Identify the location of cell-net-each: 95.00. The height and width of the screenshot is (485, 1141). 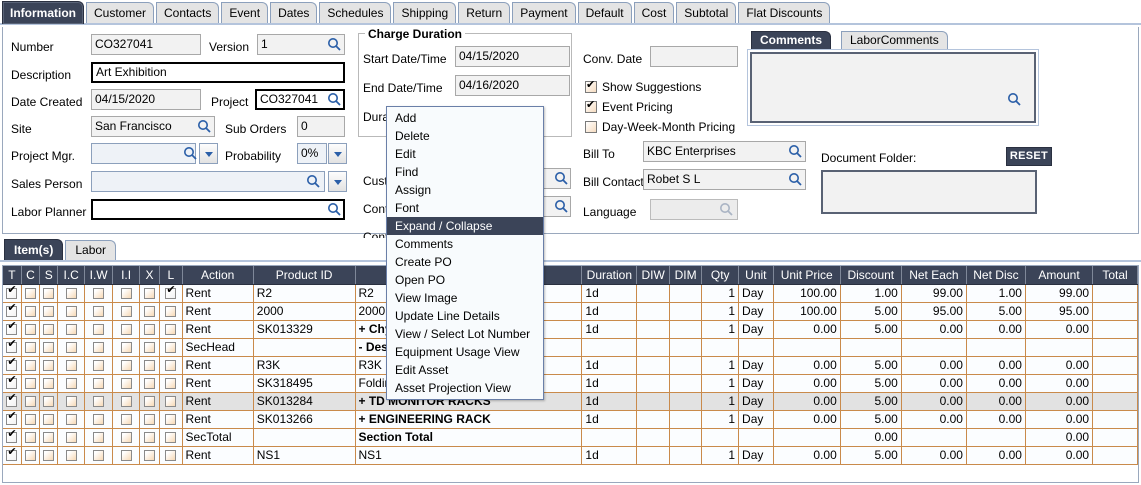
(934, 311).